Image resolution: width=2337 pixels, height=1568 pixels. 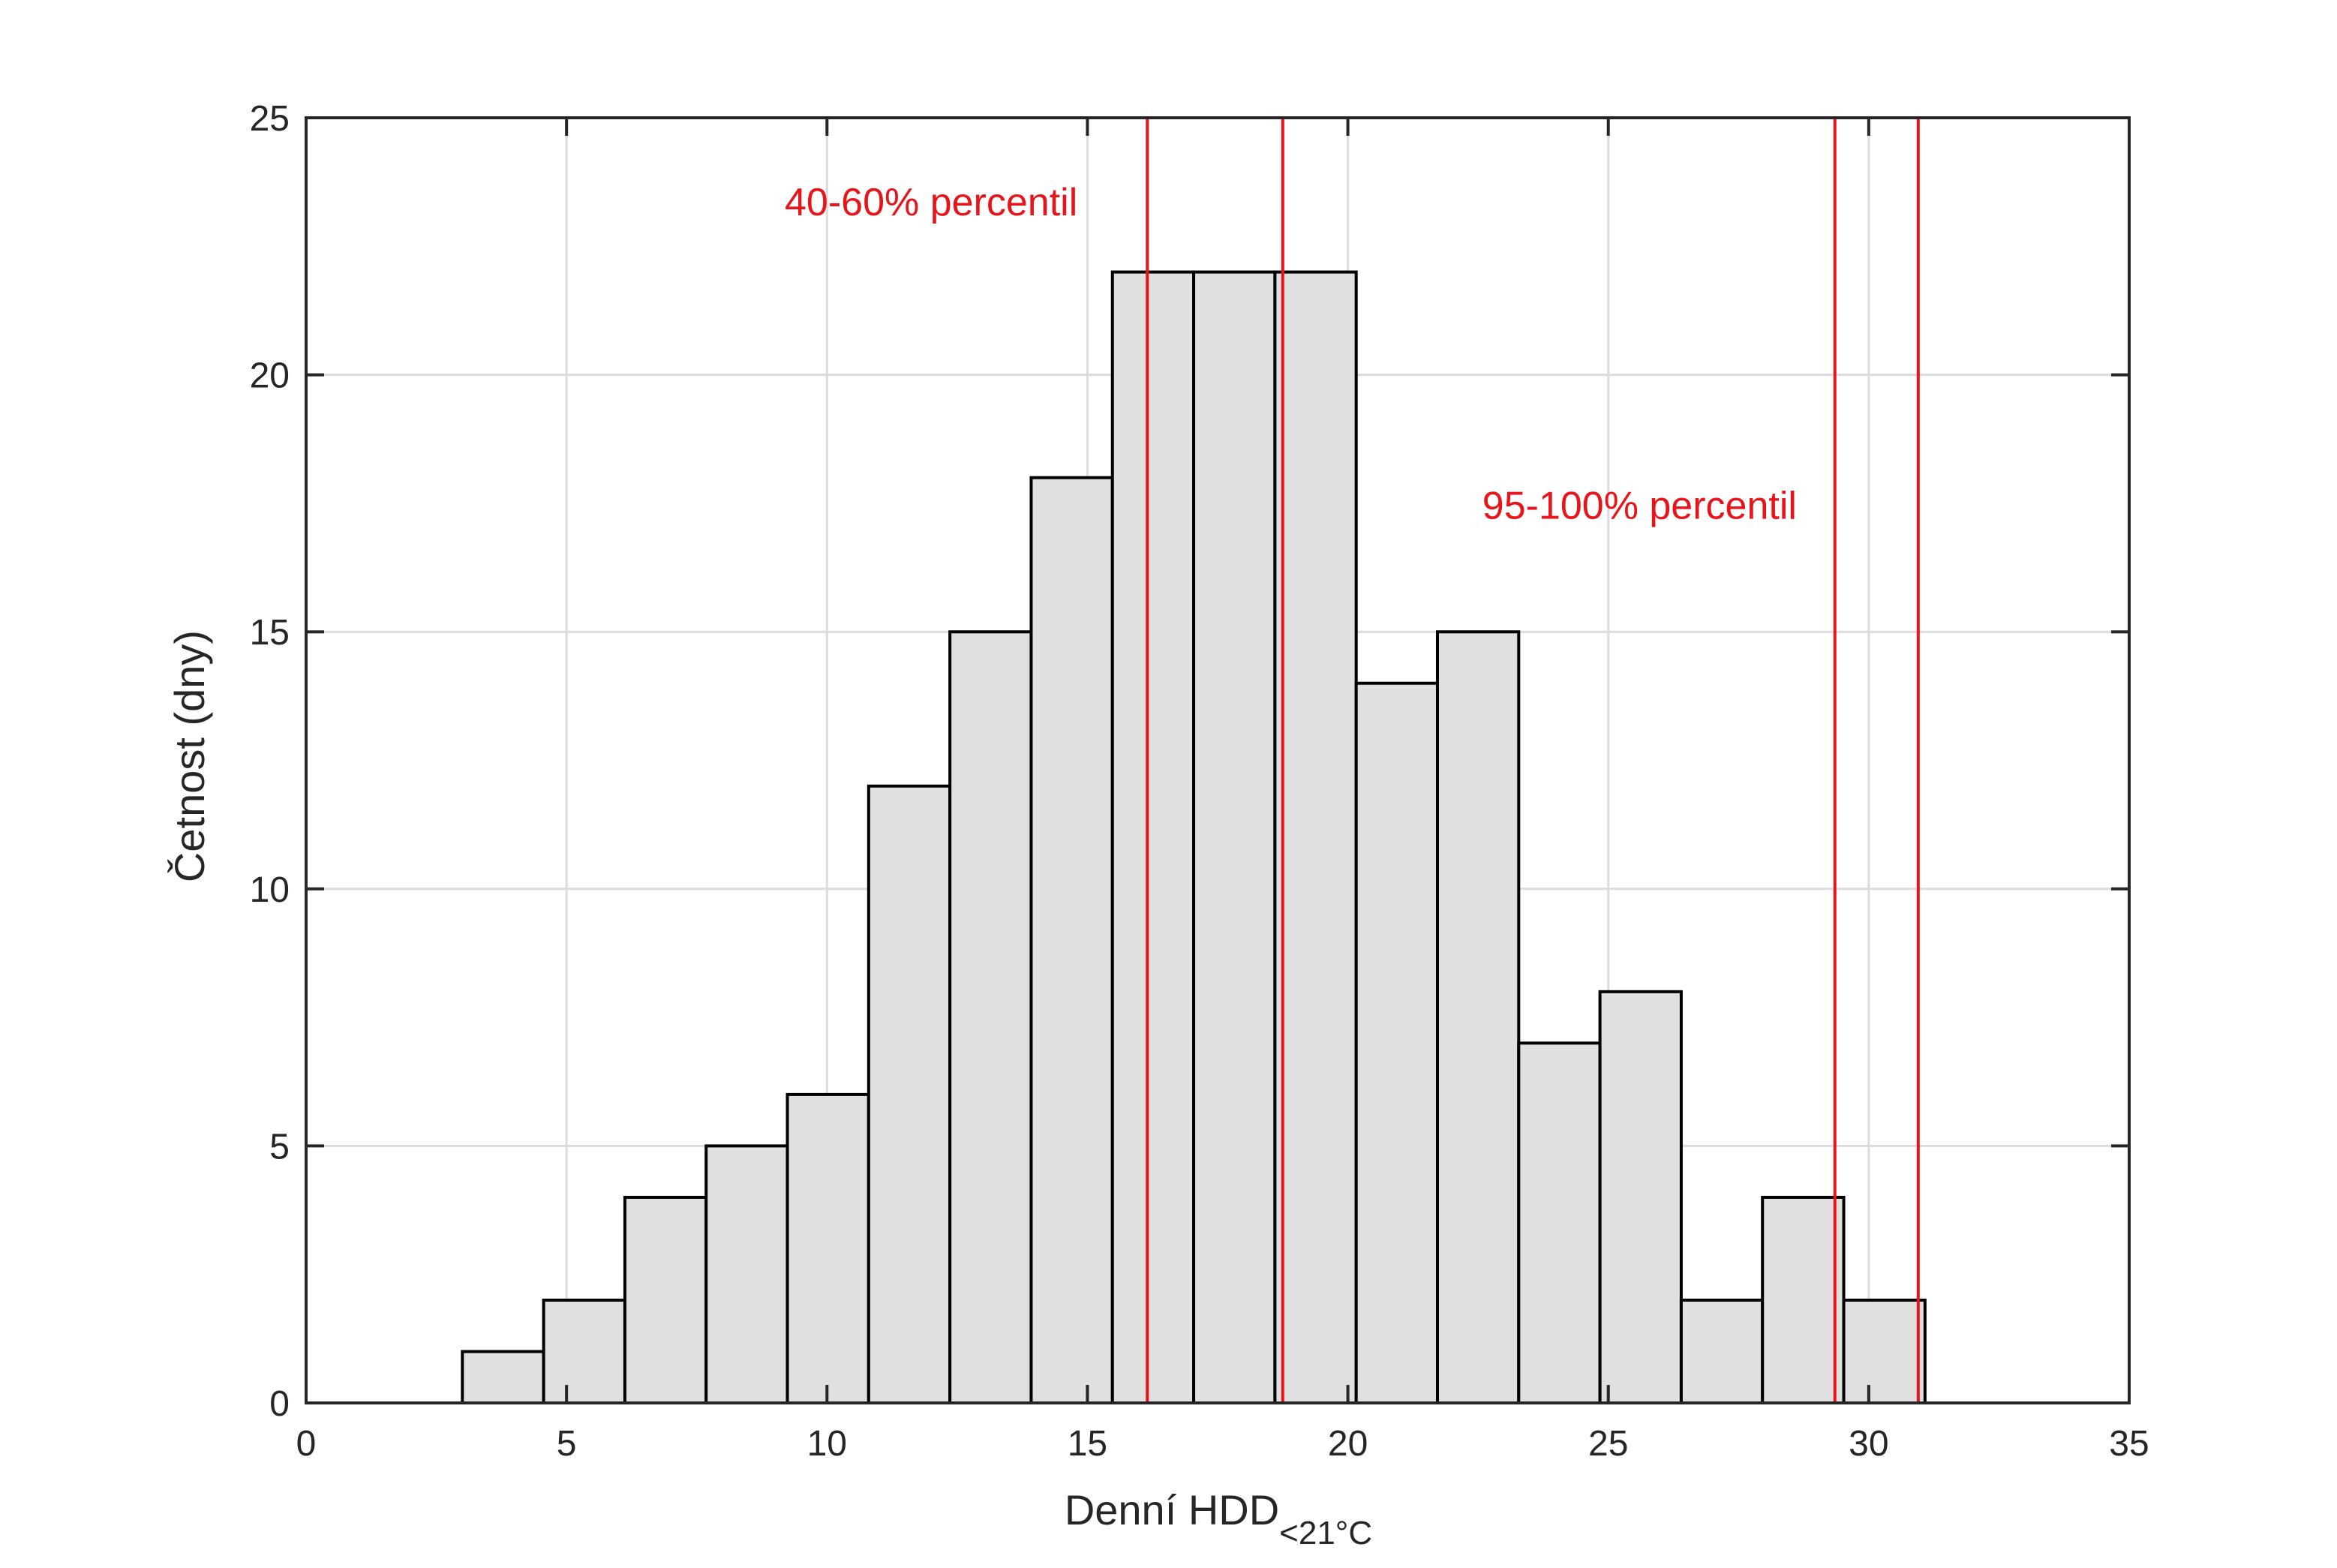 I want to click on y-axis-label: Četnost (dny), so click(x=189, y=756).